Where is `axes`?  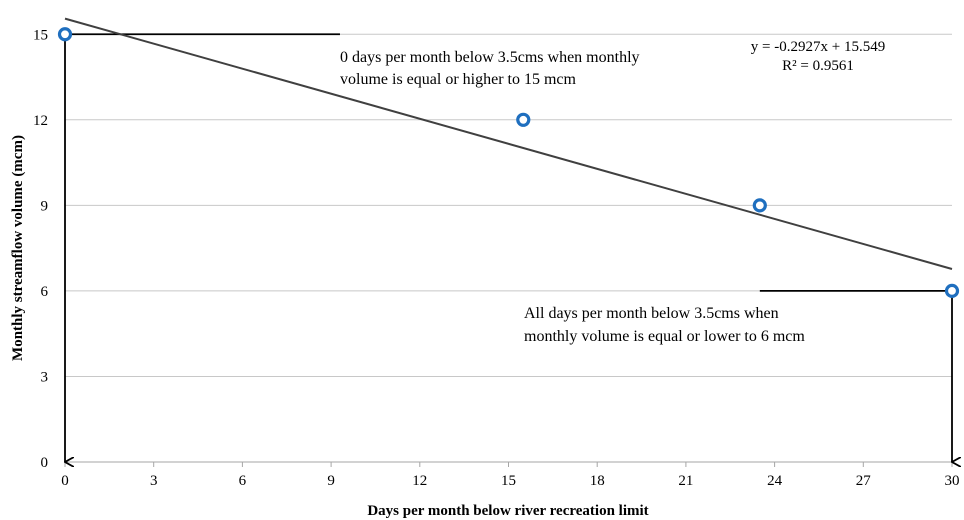
axes is located at coordinates (508, 464).